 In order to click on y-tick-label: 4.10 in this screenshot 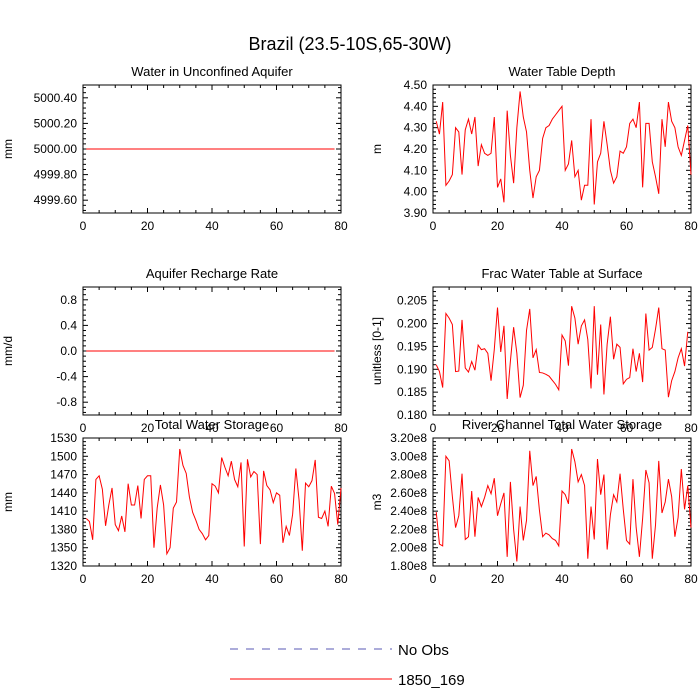, I will do `click(416, 170)`.